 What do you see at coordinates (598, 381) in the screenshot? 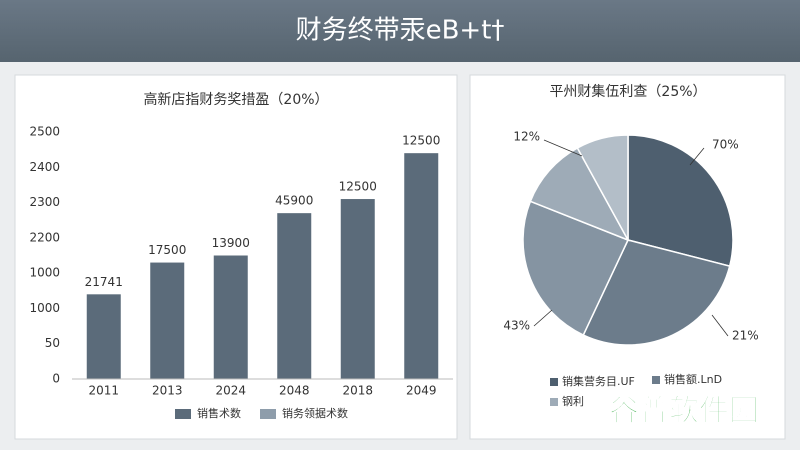
I see `legend-label: 销集营务目.UF` at bounding box center [598, 381].